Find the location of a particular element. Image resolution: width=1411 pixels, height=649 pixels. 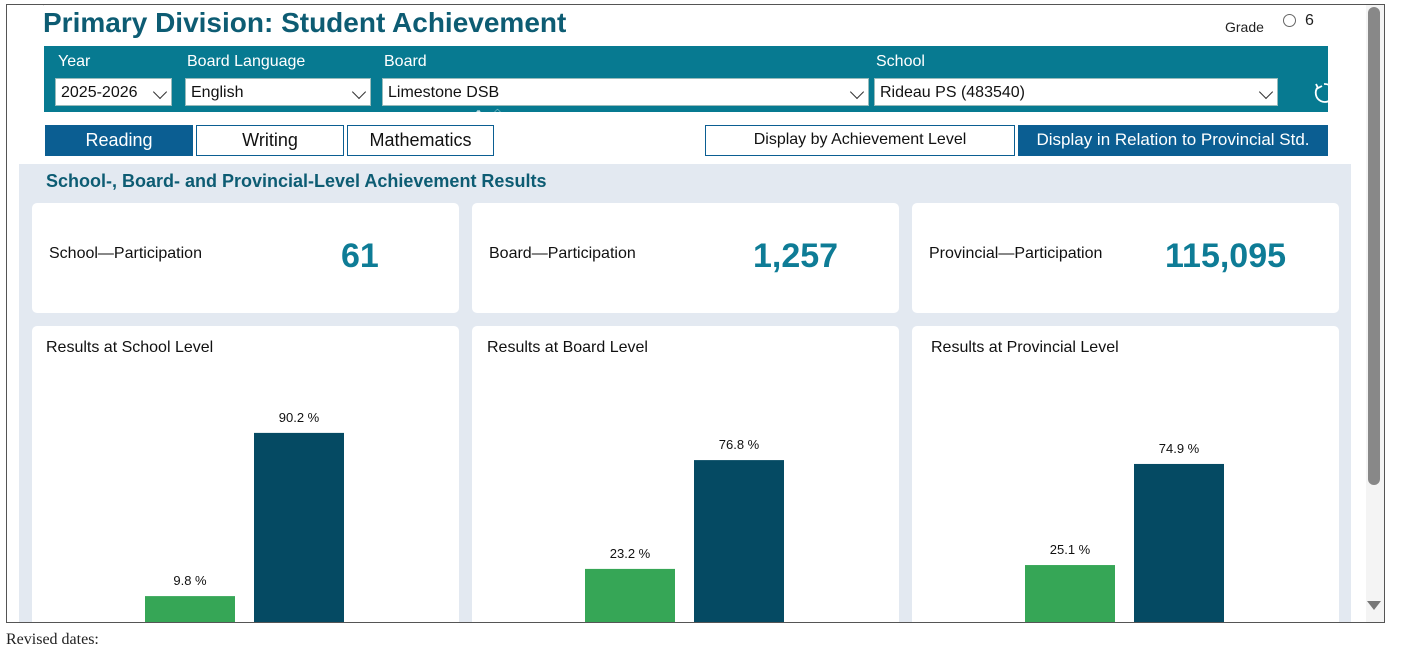

grade-radio is located at coordinates (1289, 20).